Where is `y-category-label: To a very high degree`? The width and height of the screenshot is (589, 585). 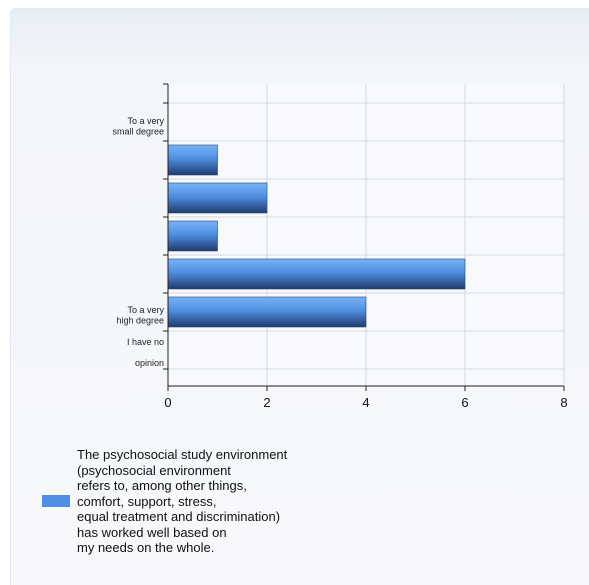 y-category-label: To a very high degree is located at coordinates (140, 315).